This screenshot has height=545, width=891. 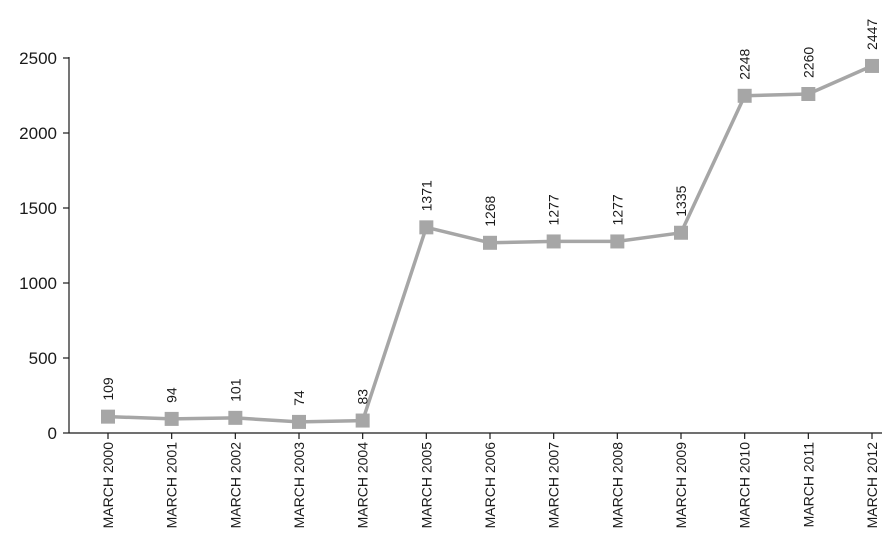 I want to click on x-tick-label: MARCH 2004, so click(x=363, y=485).